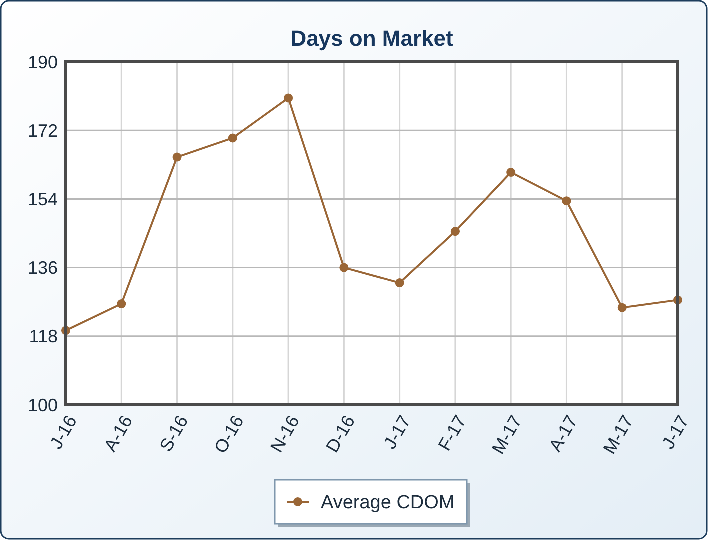 This screenshot has width=710, height=542. What do you see at coordinates (43, 336) in the screenshot?
I see `y-tick-label: 118` at bounding box center [43, 336].